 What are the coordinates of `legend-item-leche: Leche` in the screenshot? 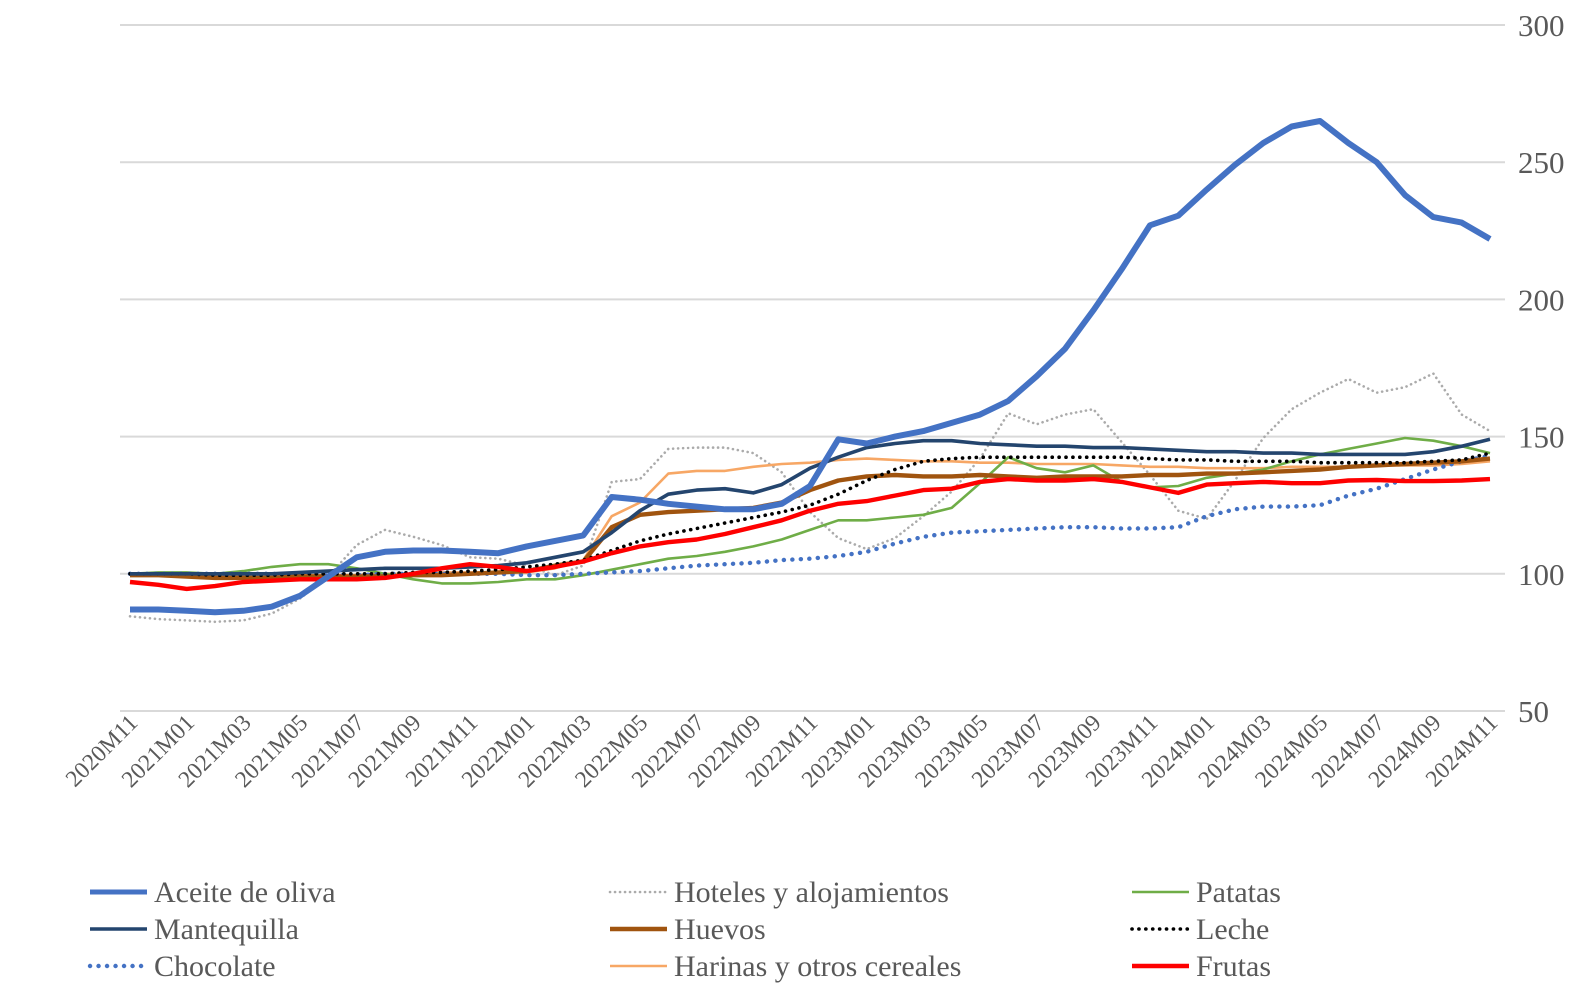 It's located at (1199, 929).